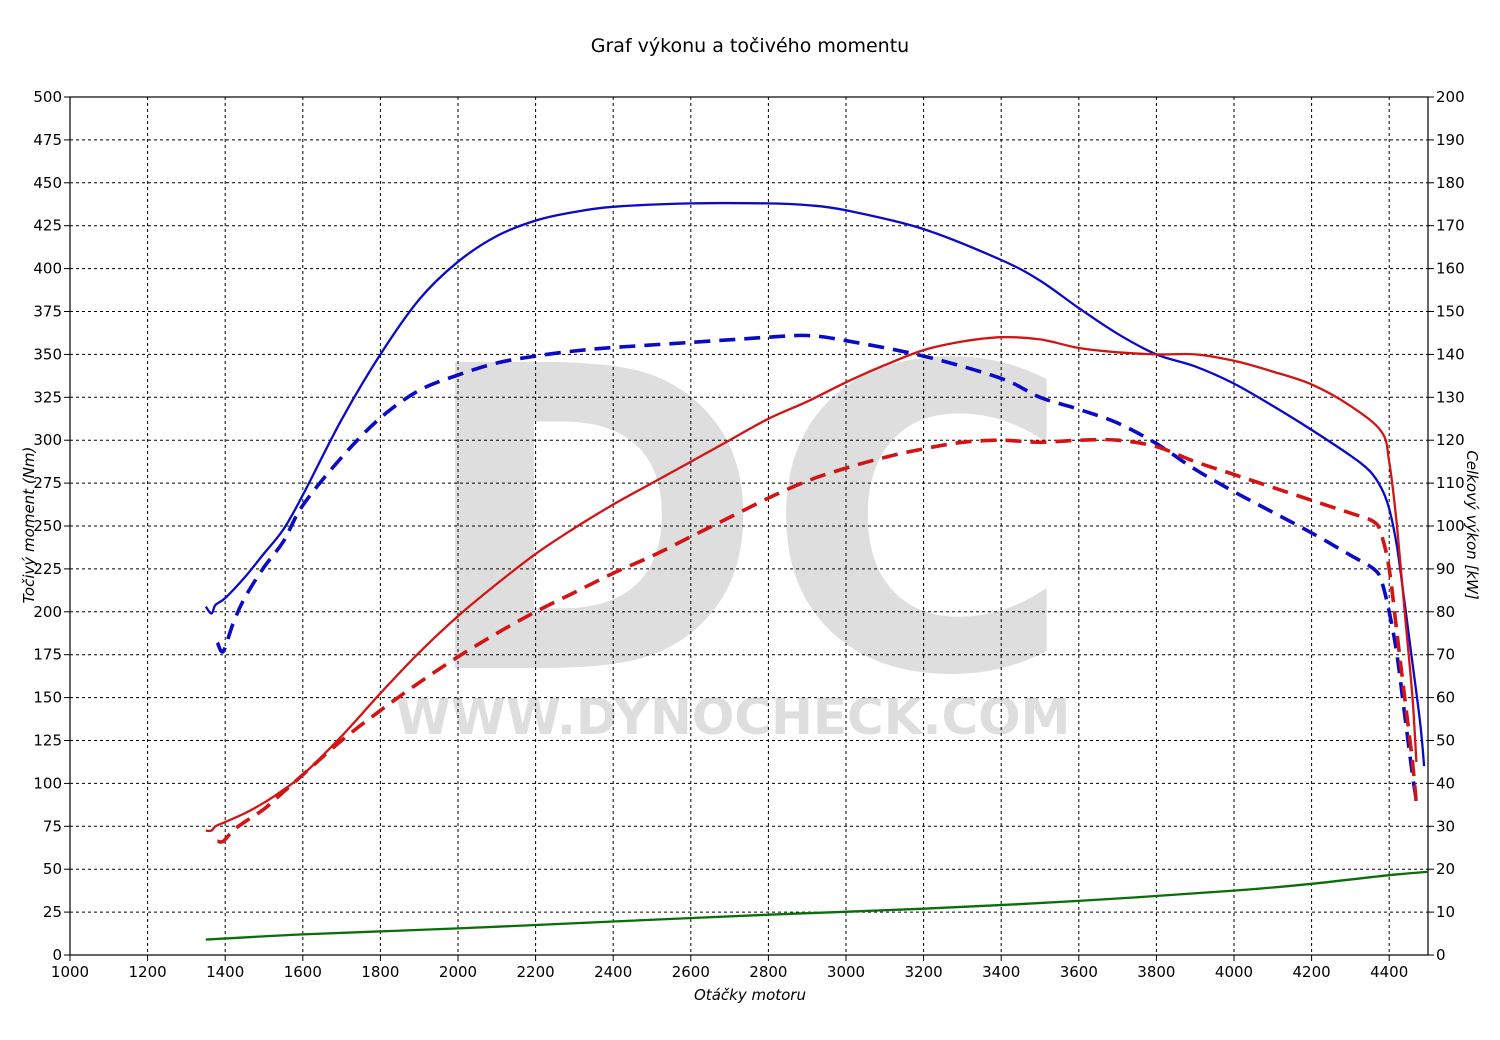 This screenshot has height=1040, width=1500. I want to click on y-tick-label: 150, so click(47, 698).